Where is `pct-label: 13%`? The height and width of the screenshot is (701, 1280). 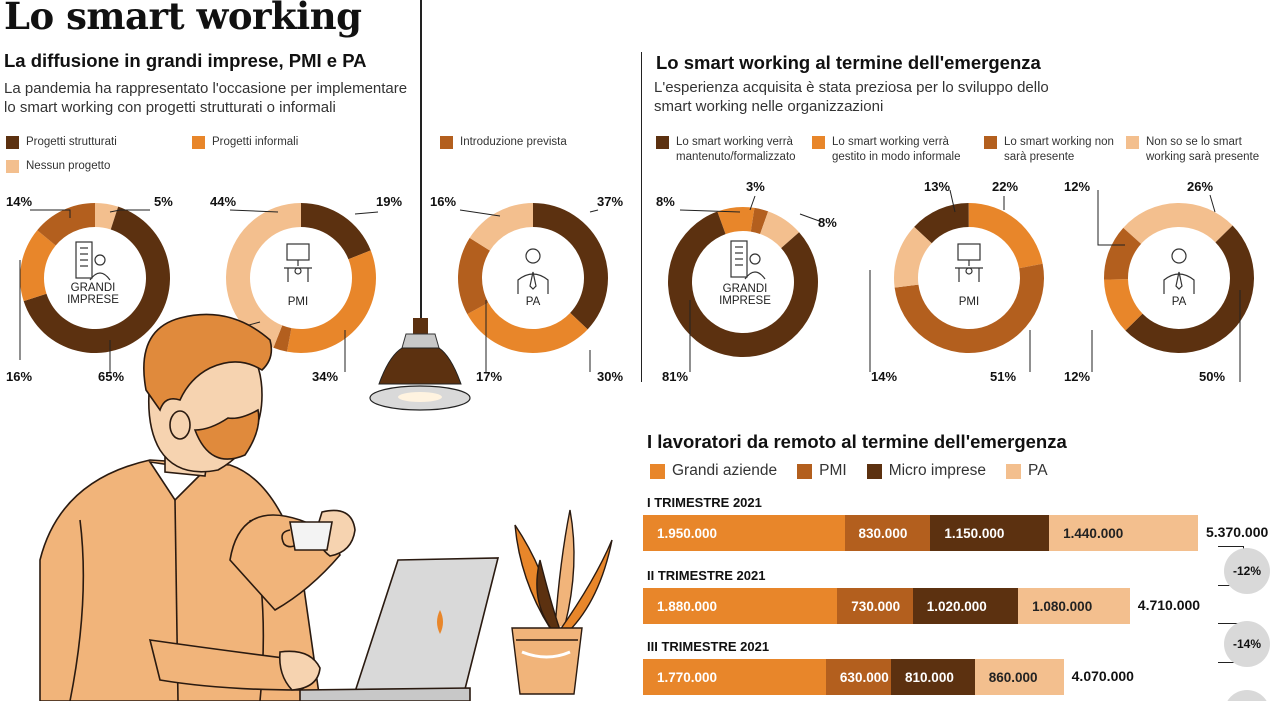
pct-label: 13% is located at coordinates (937, 186).